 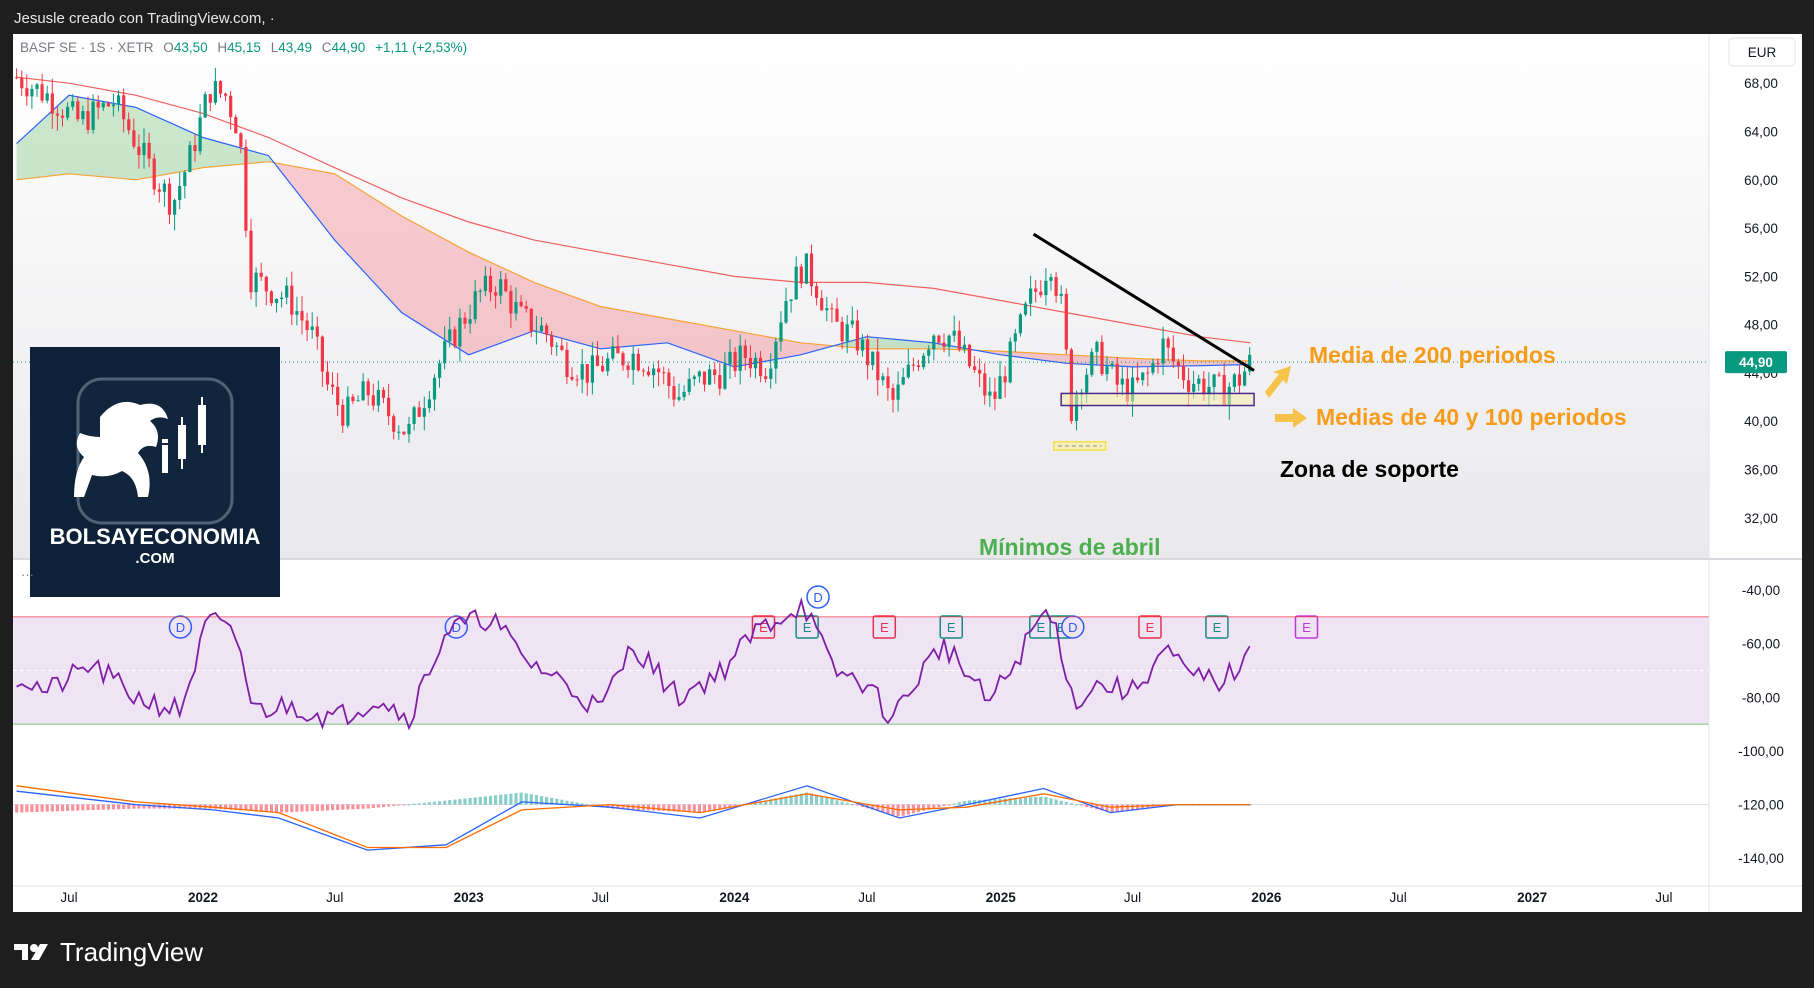 I want to click on time-tick-12: Jul, so click(x=1663, y=897).